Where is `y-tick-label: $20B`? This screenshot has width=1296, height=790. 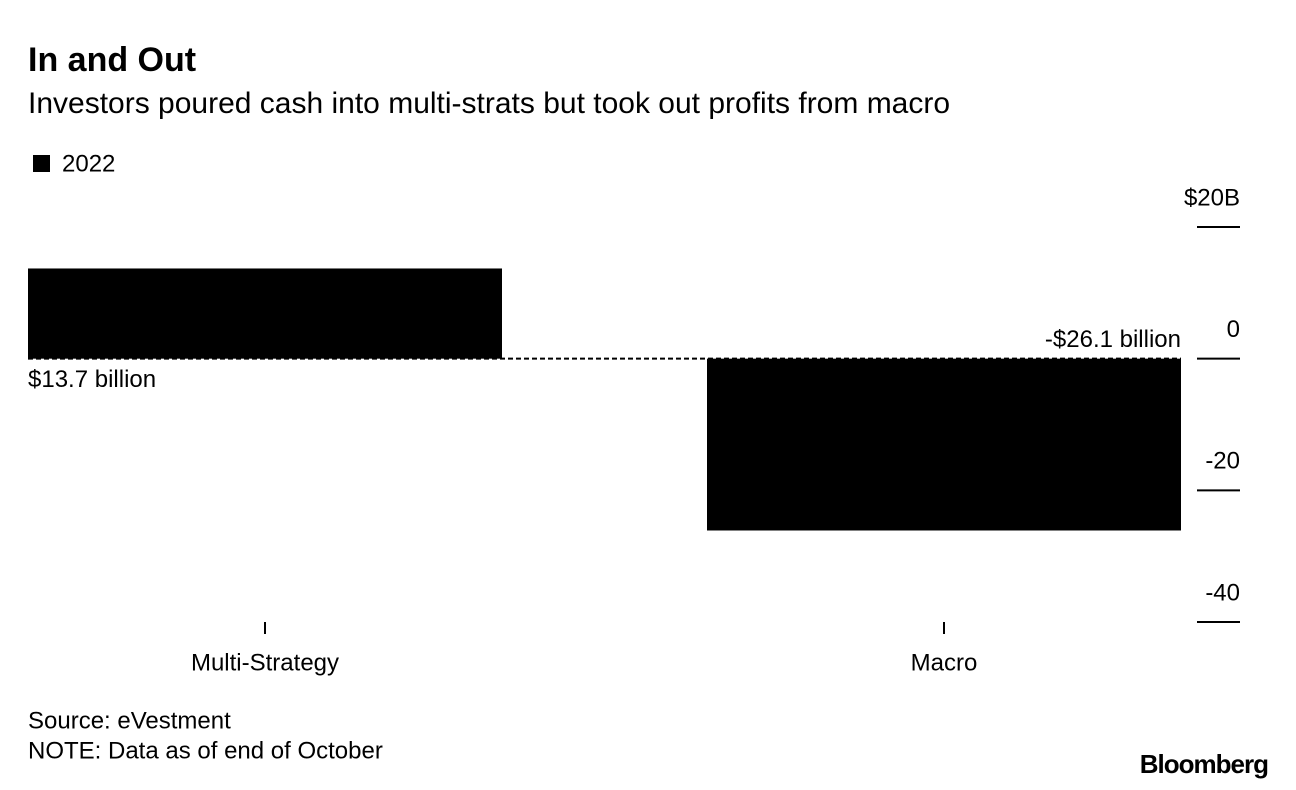 y-tick-label: $20B is located at coordinates (1212, 197).